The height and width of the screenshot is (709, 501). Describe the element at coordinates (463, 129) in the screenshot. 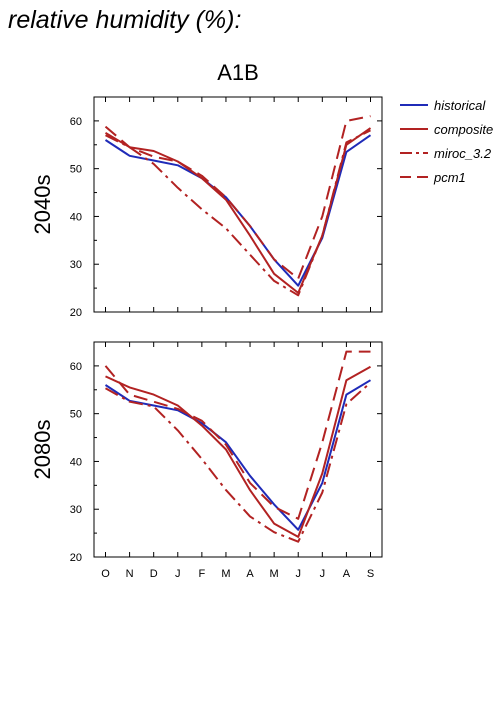

I see `legend-label: composite` at that location.